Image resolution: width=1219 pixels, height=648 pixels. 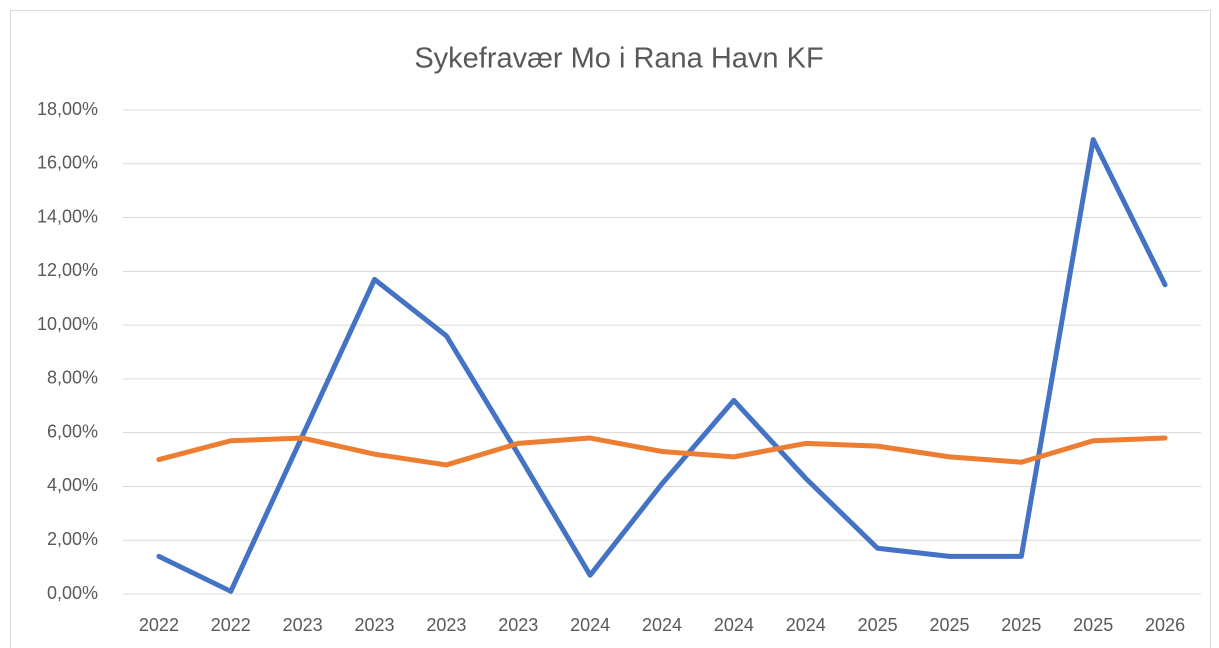 What do you see at coordinates (67, 163) in the screenshot?
I see `y-tick-label: 16,00%` at bounding box center [67, 163].